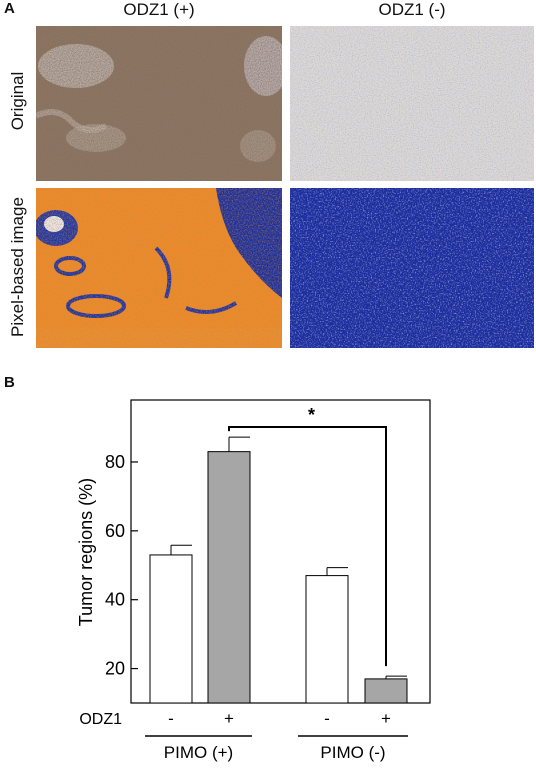 The image size is (536, 769). Describe the element at coordinates (115, 600) in the screenshot. I see `y-tick-label: 40` at that location.